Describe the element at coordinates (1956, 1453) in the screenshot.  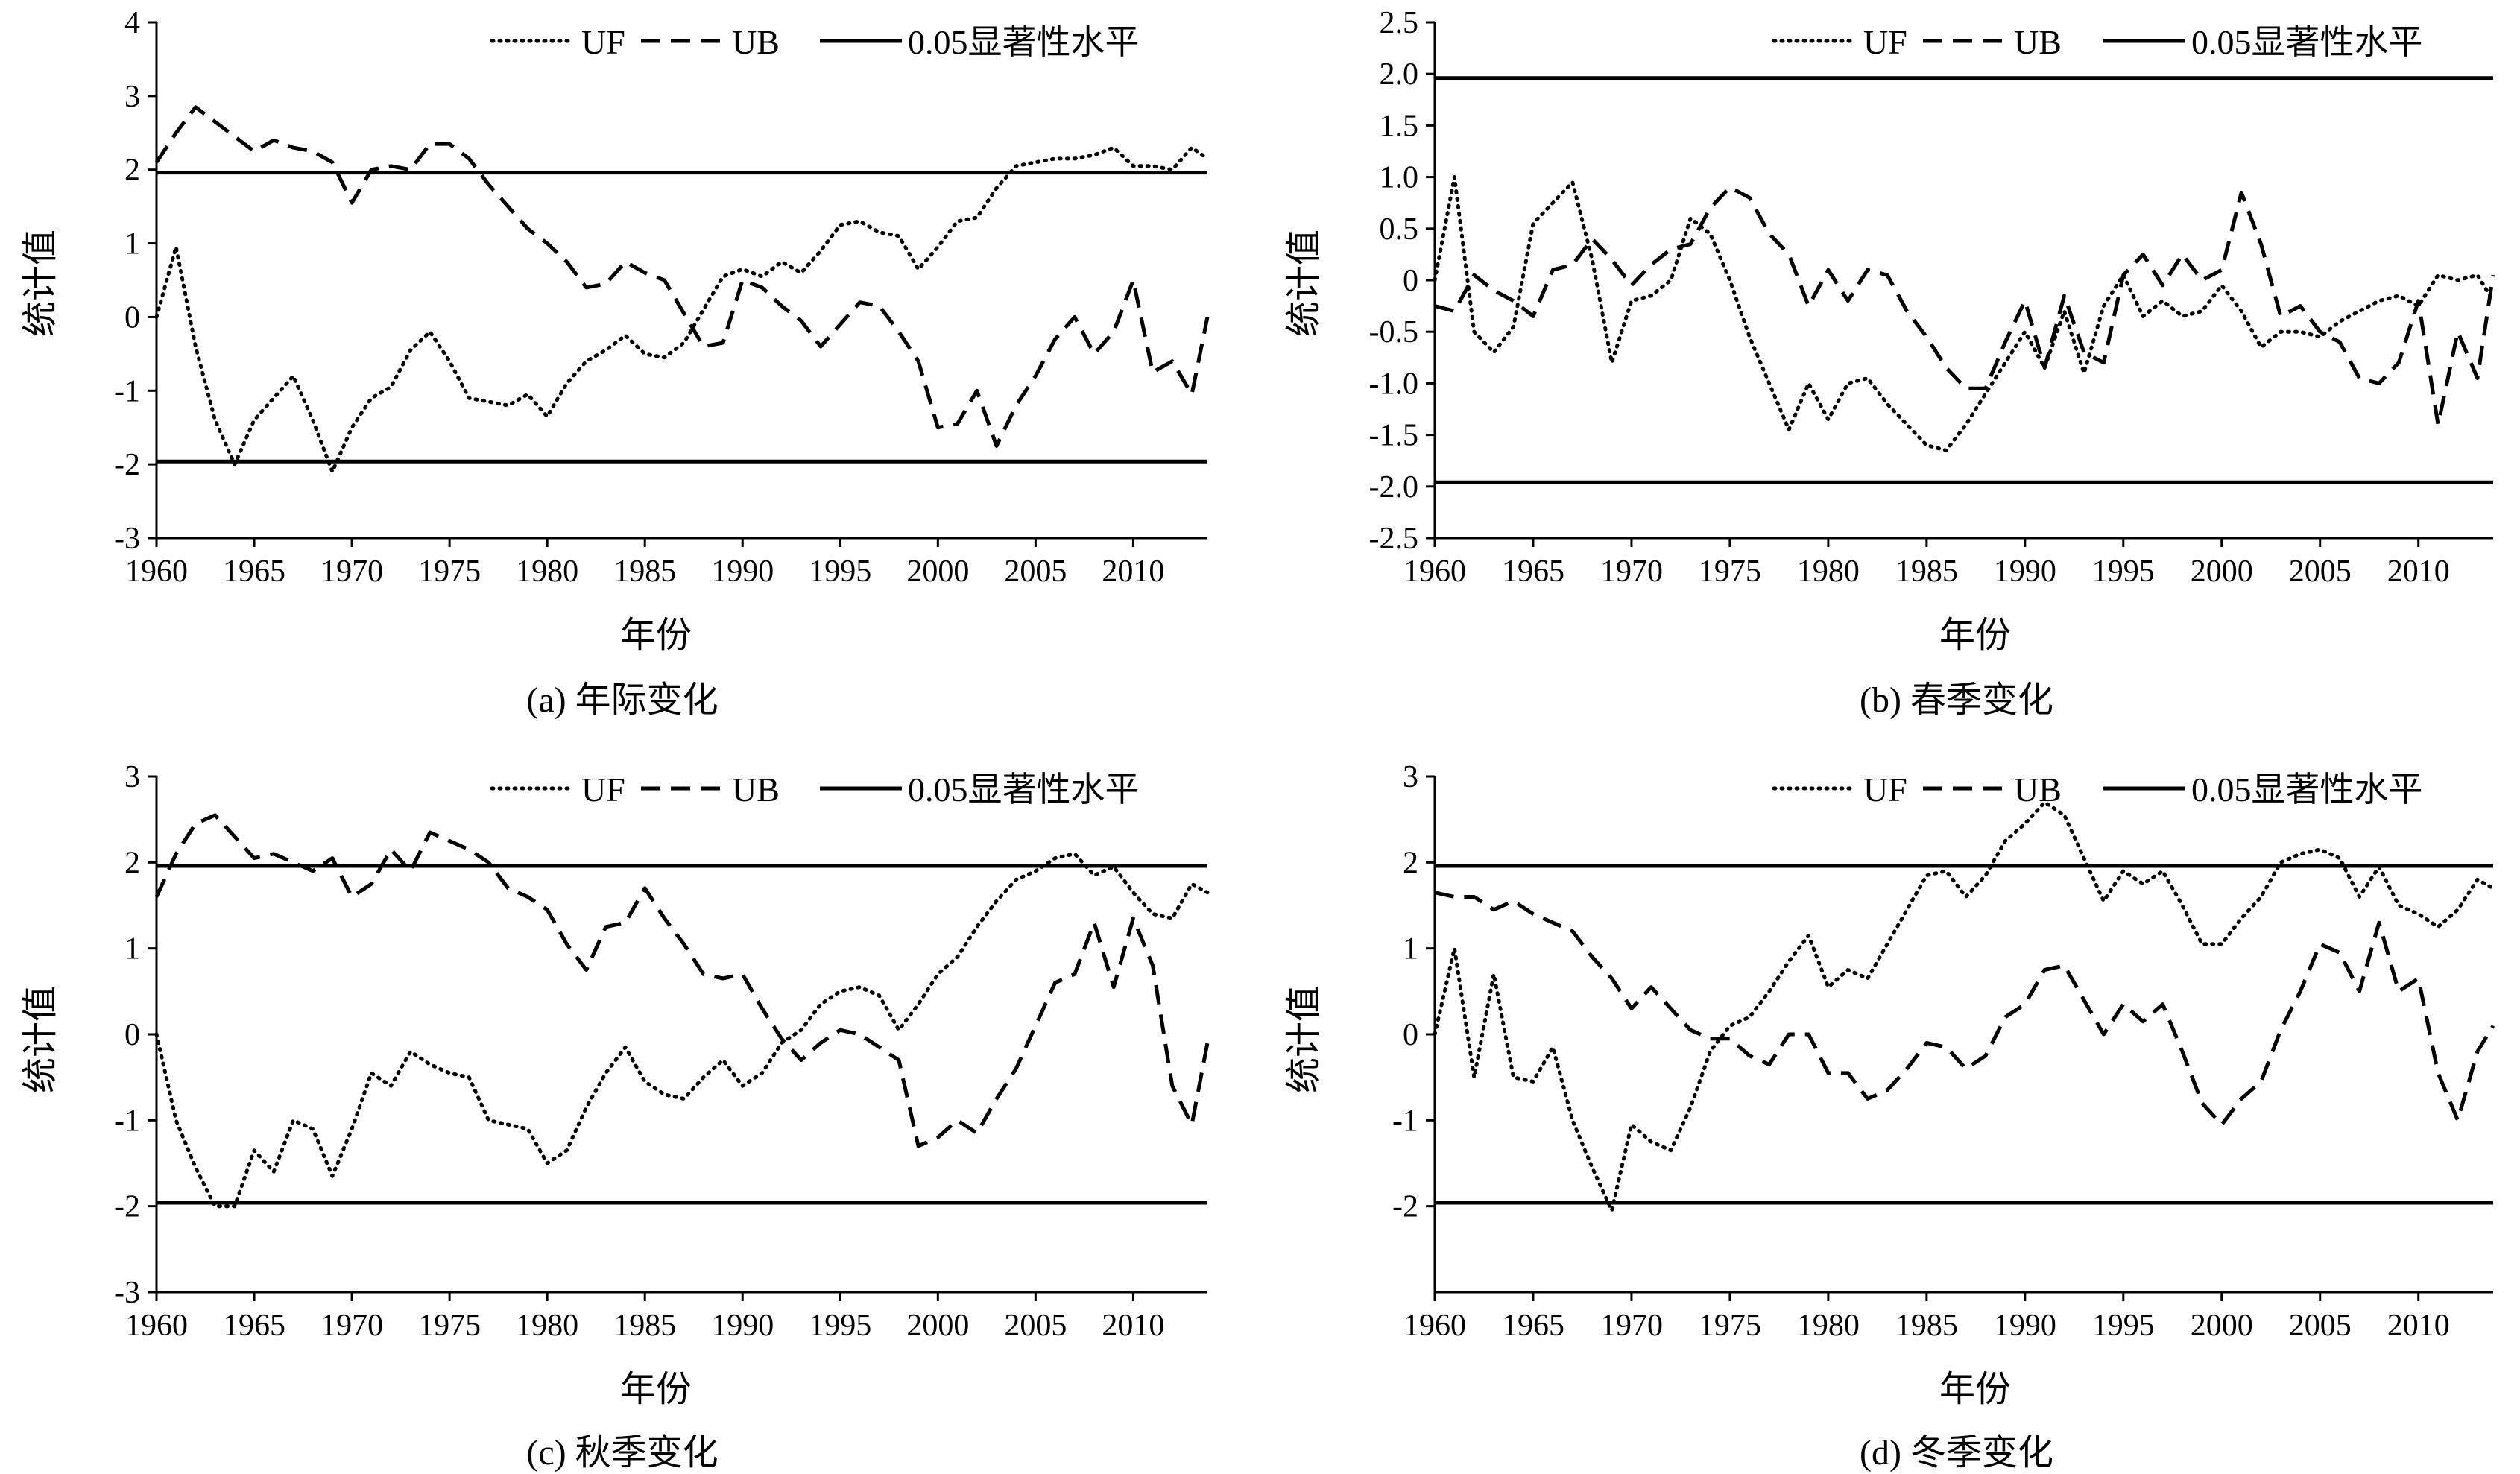
I see `panel-d-caption: (d) 冬季变化` at that location.